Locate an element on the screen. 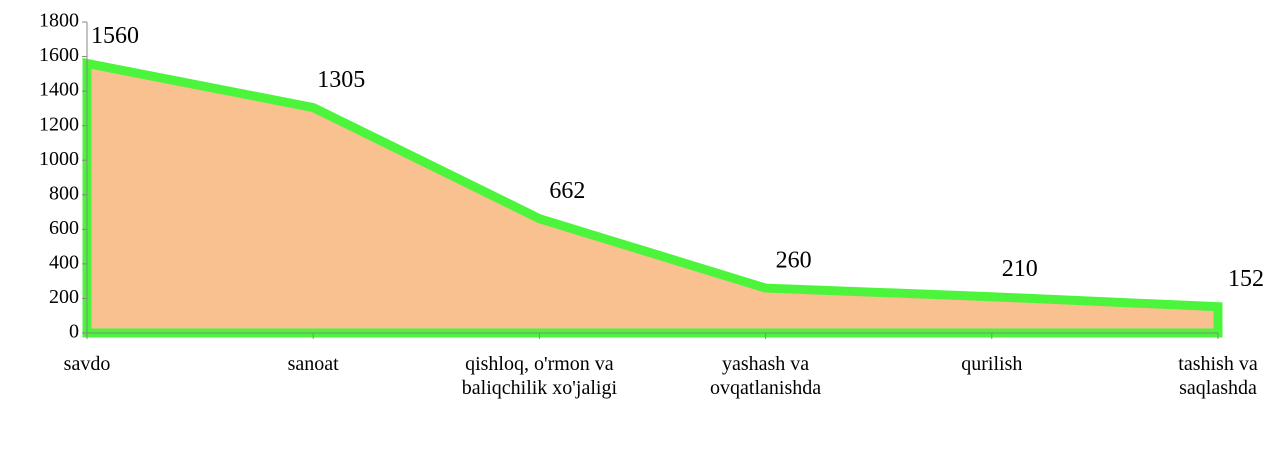 This screenshot has width=1279, height=450. y-tick-label: 0 is located at coordinates (74, 332).